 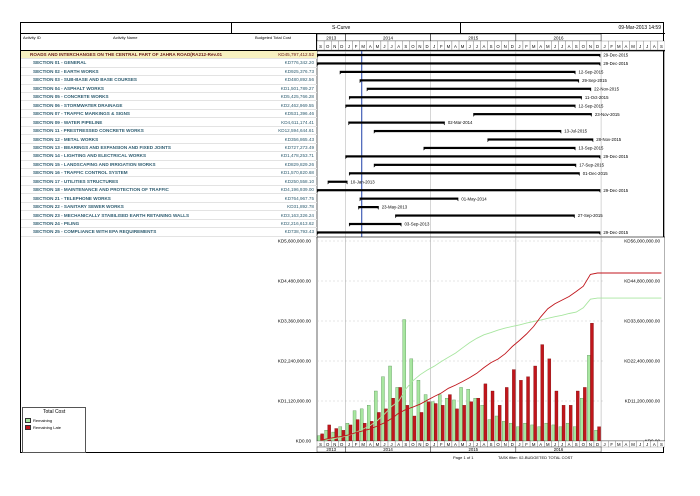 I want to click on bottom-year-label: 2015, so click(x=473, y=449).